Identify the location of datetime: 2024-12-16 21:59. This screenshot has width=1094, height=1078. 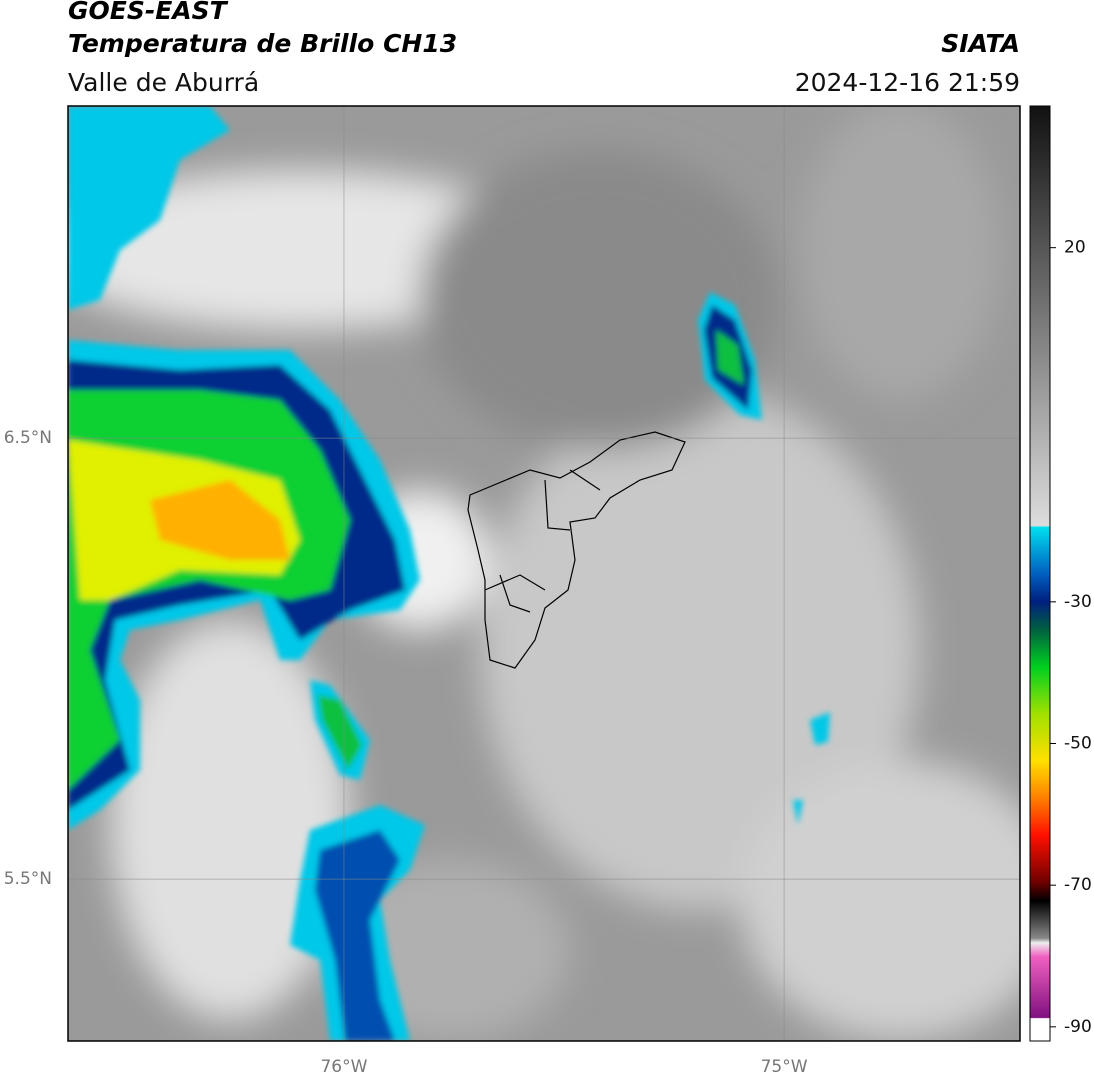
(907, 82).